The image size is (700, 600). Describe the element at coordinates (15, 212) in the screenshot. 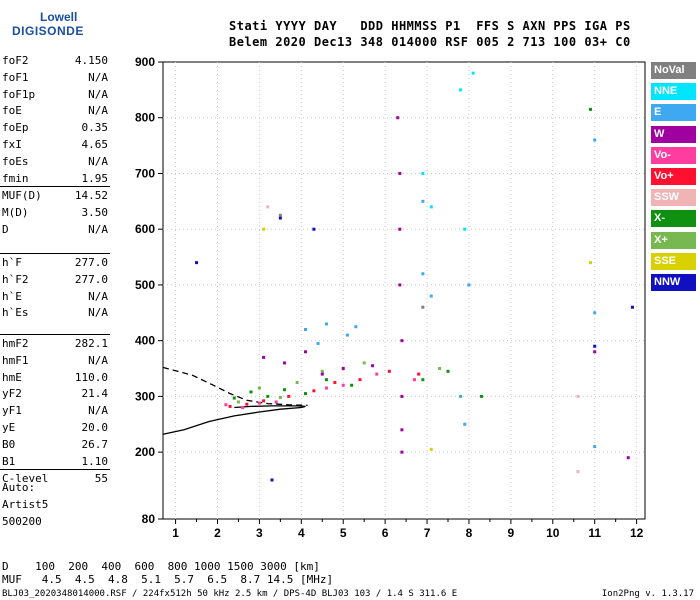

I see `param-name: M(D)` at that location.